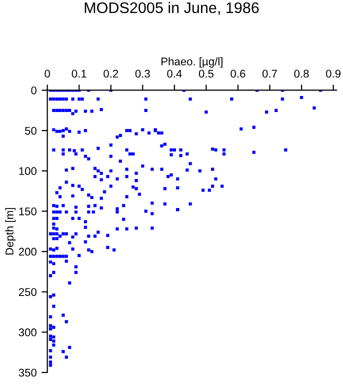  What do you see at coordinates (27, 171) in the screenshot?
I see `y-tick-label: 100` at bounding box center [27, 171].